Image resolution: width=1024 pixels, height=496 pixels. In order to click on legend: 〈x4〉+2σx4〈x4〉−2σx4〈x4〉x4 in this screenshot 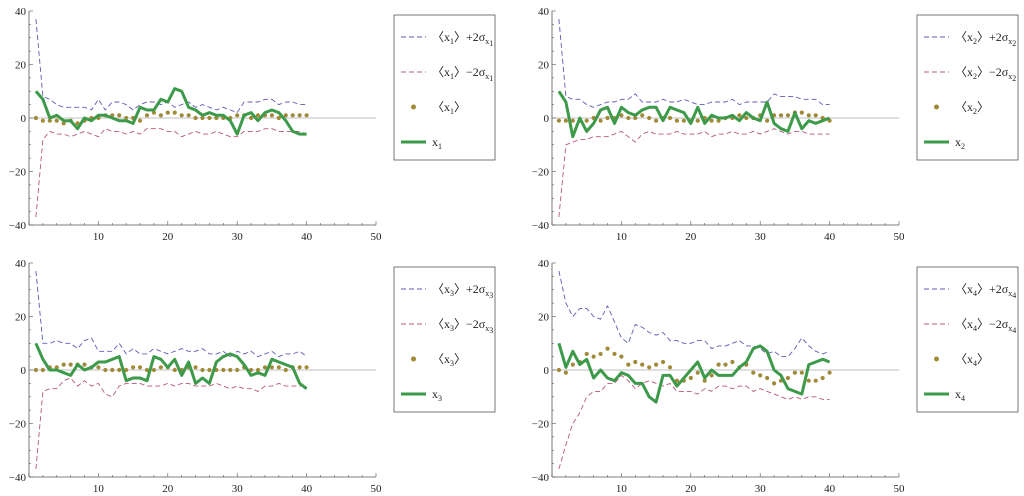, I will do `click(967, 339)`.